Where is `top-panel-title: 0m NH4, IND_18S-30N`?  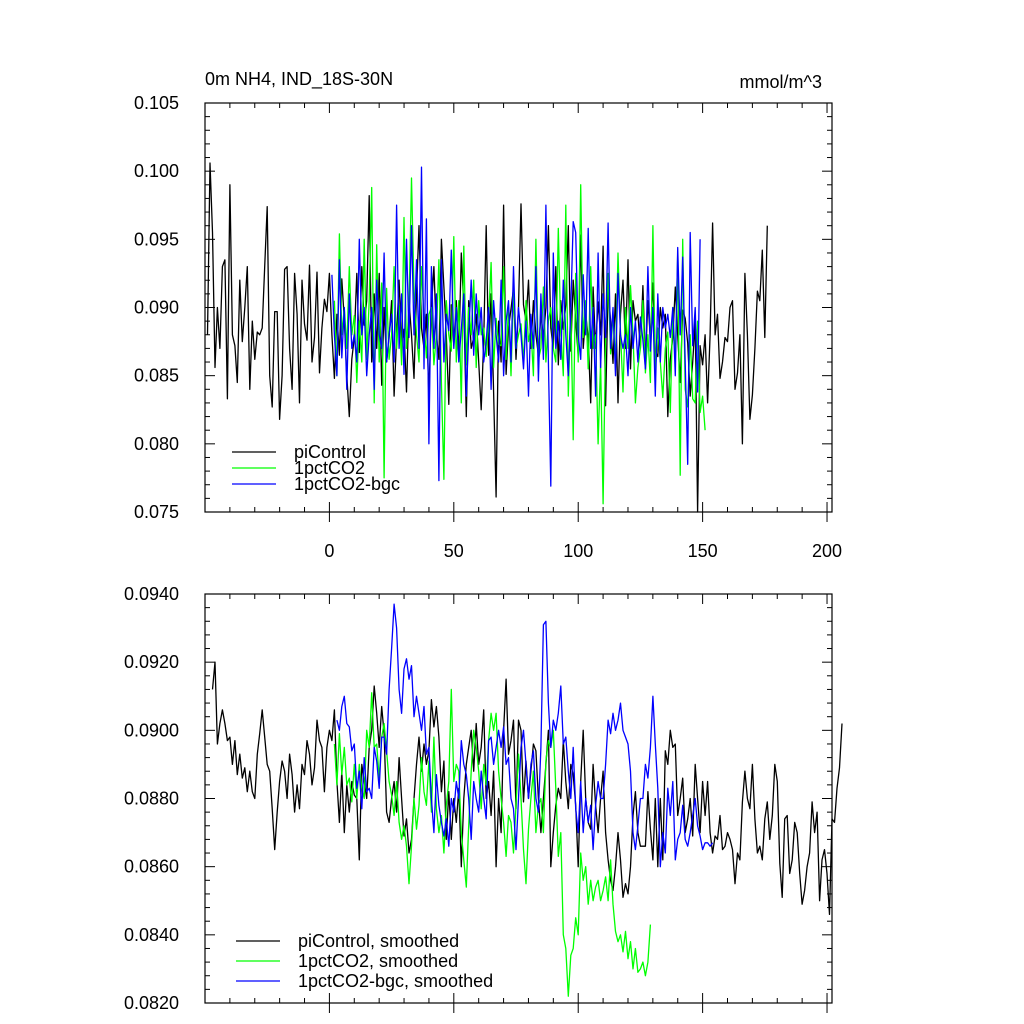
top-panel-title: 0m NH4, IND_18S-30N is located at coordinates (299, 79).